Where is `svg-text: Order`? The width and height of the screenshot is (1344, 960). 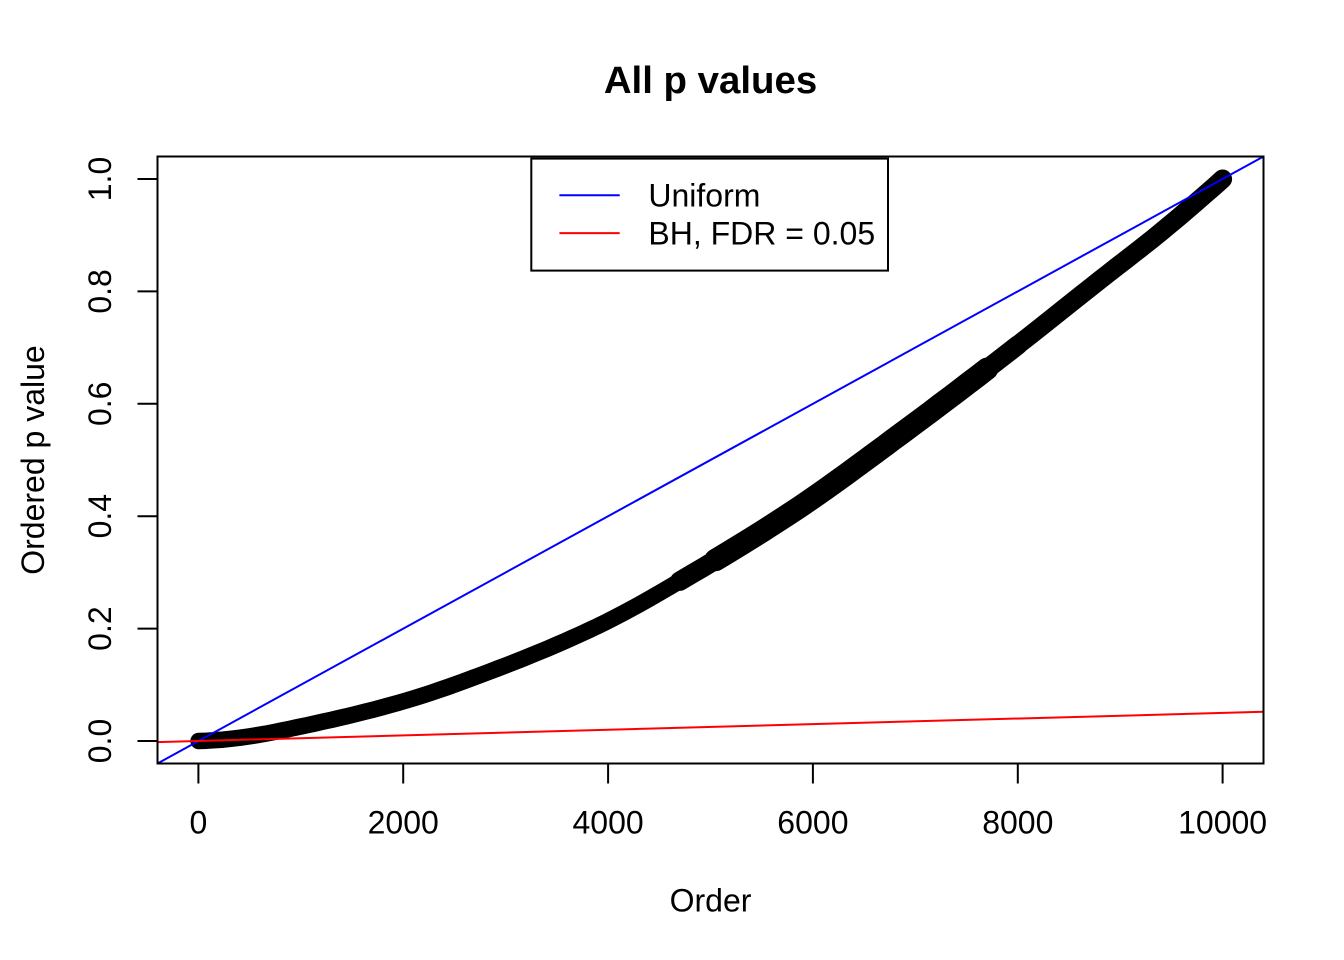
svg-text: Order is located at coordinates (711, 901).